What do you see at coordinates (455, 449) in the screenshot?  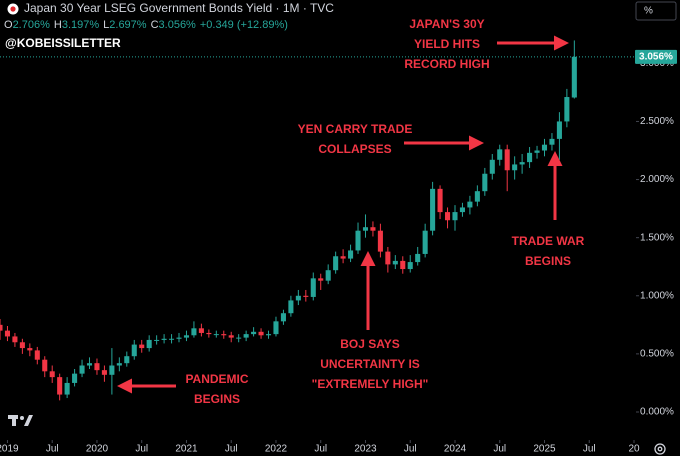 I see `x-tick-label: 2024` at bounding box center [455, 449].